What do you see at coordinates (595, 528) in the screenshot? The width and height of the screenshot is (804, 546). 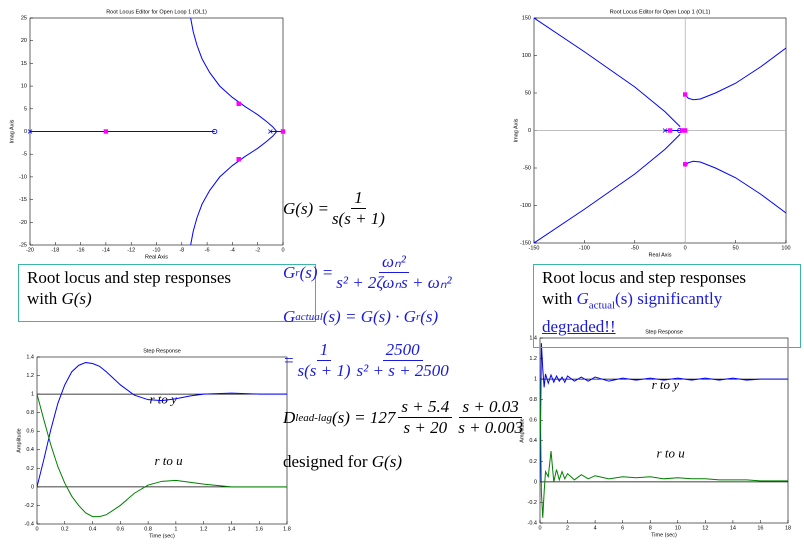 I see `x-tick-label: 4` at bounding box center [595, 528].